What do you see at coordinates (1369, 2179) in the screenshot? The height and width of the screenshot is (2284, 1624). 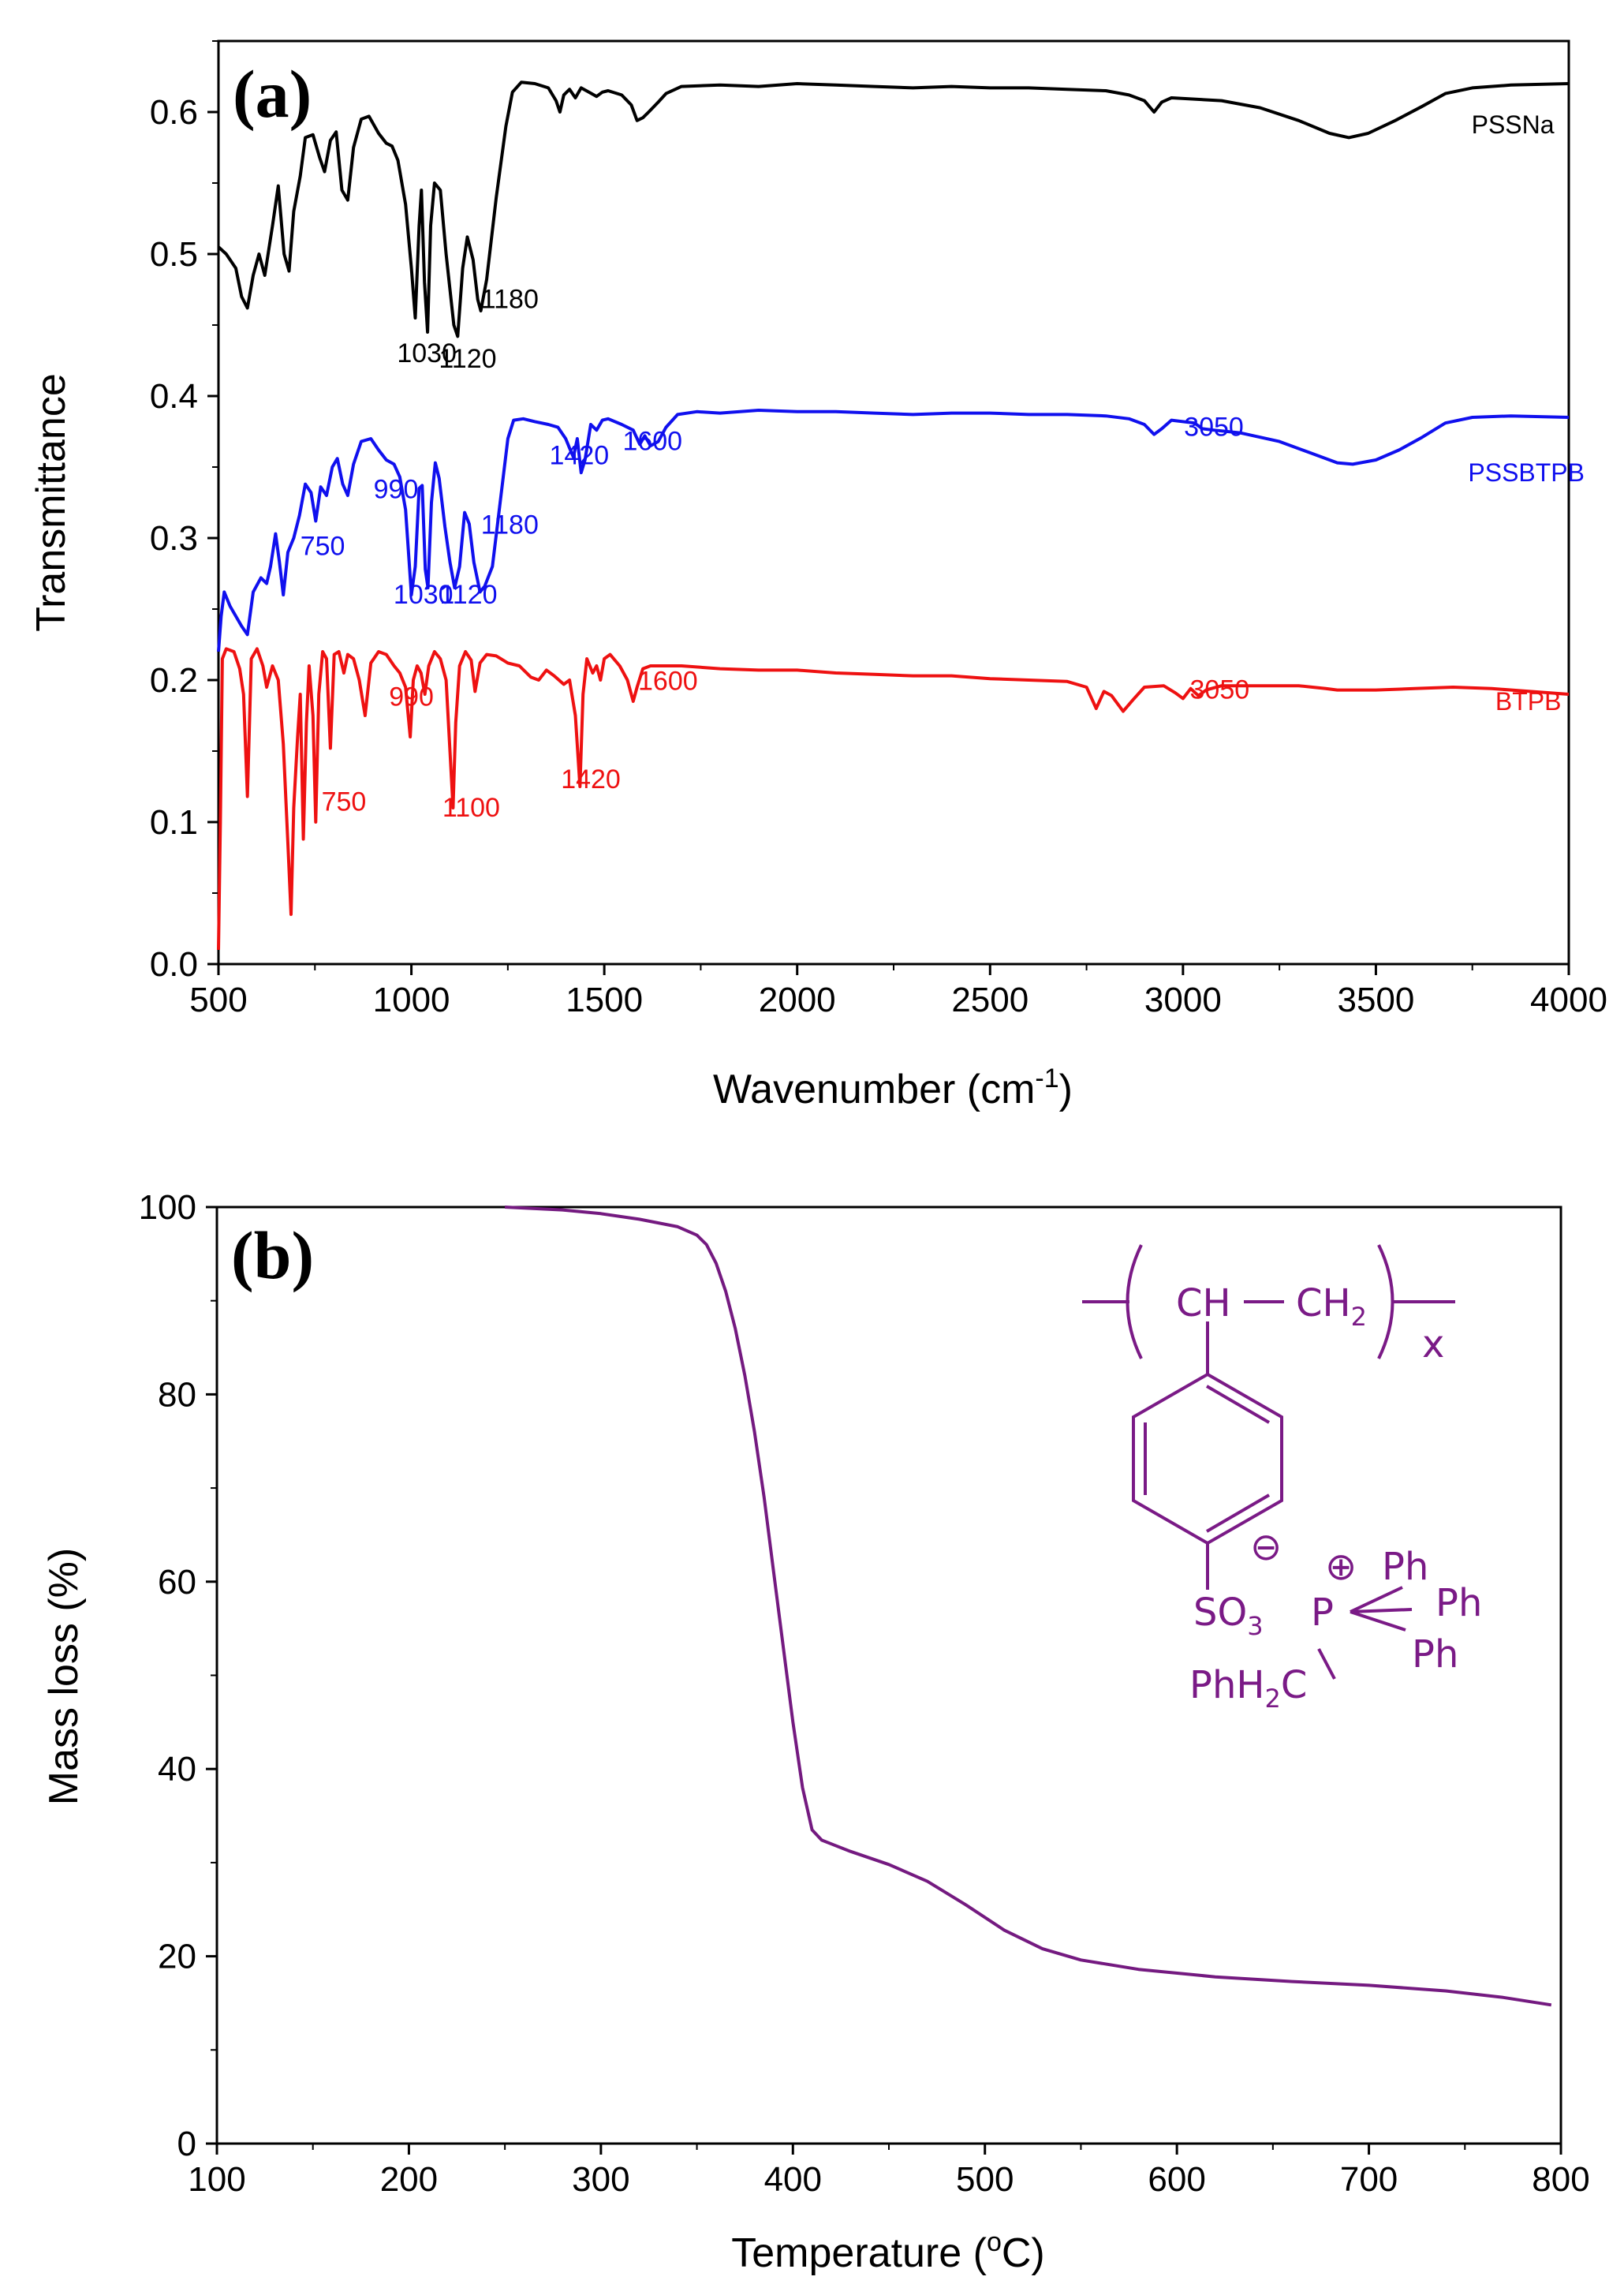 I see `tga-x-tick-label: 700` at bounding box center [1369, 2179].